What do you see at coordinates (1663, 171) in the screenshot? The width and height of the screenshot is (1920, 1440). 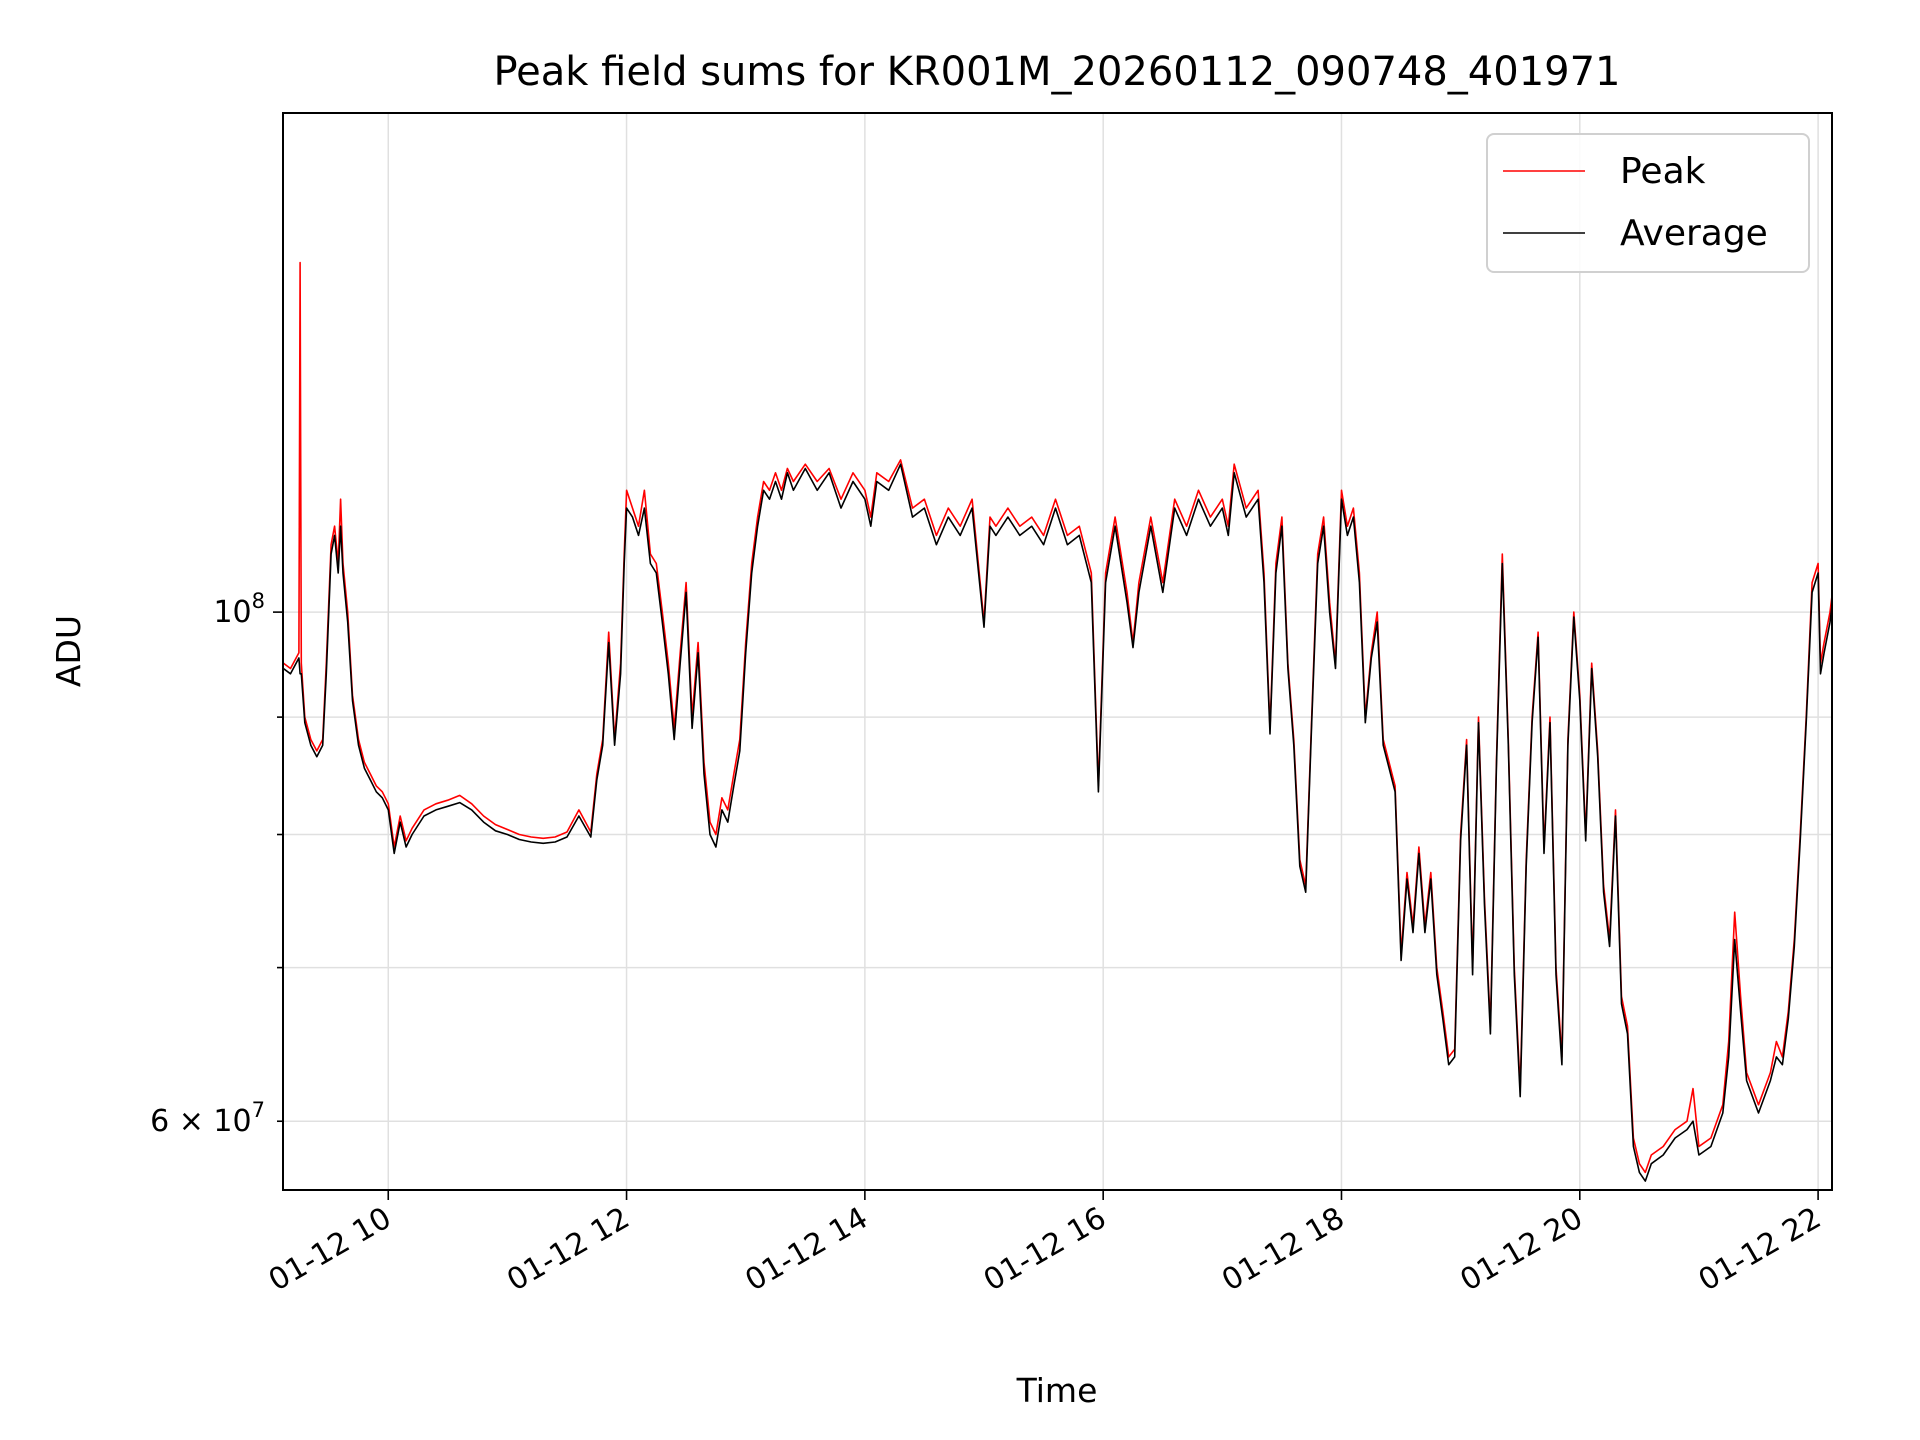 I see `legend-label-peak: Peak` at bounding box center [1663, 171].